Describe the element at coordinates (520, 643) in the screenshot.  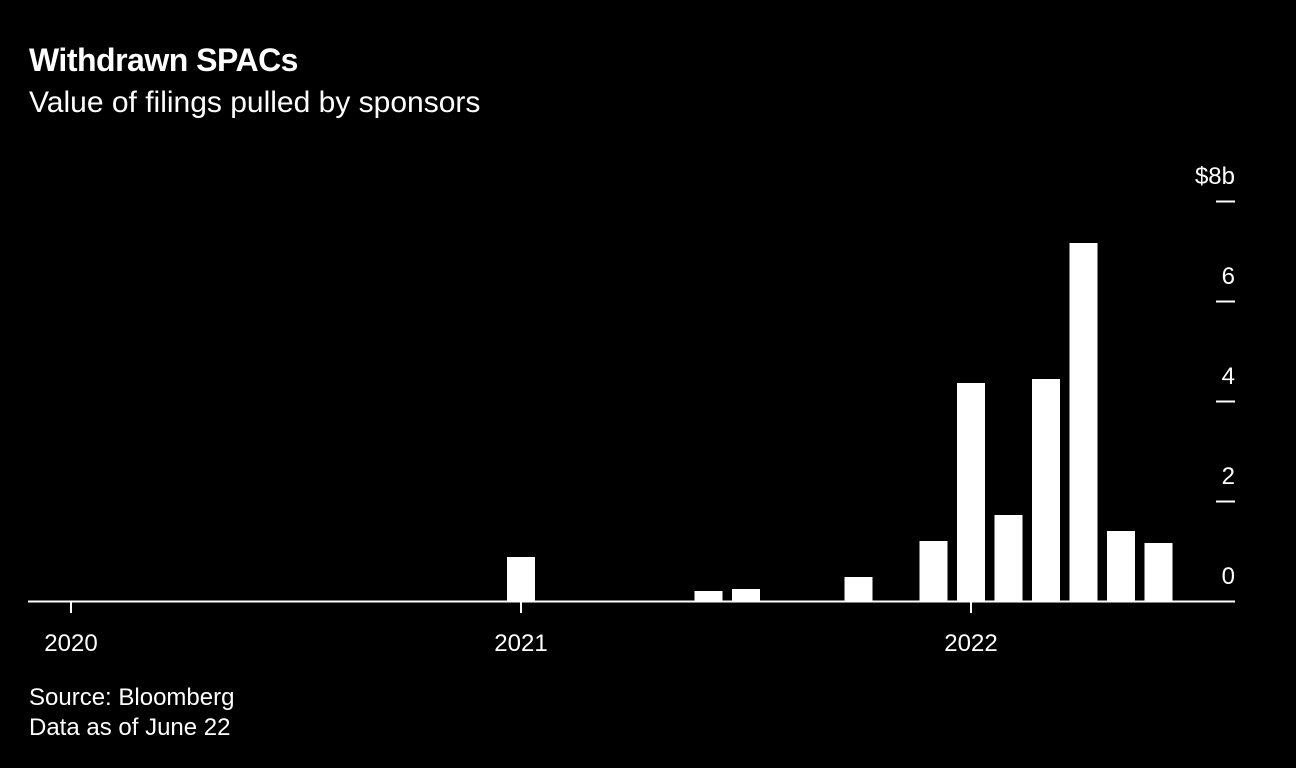
I see `x-tick-label: 2021` at that location.